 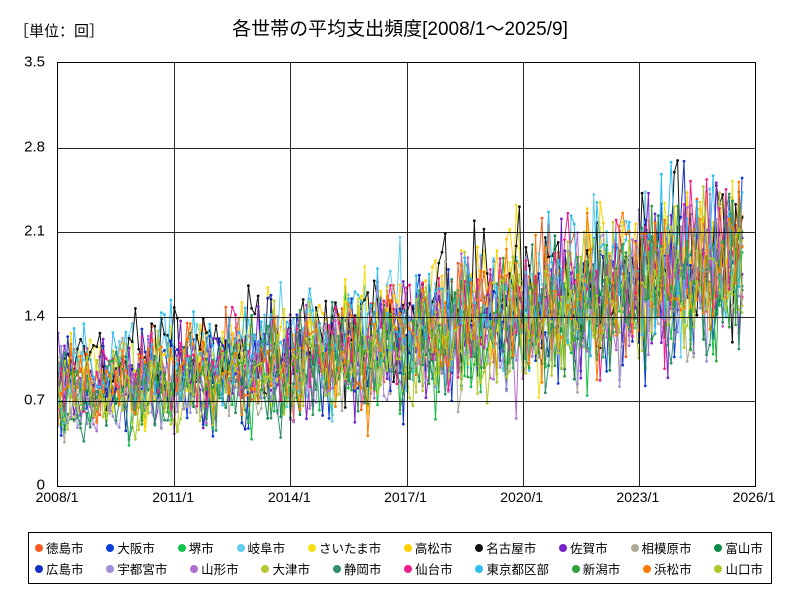 What do you see at coordinates (142, 570) in the screenshot?
I see `legend-label: 宇都宮市` at bounding box center [142, 570].